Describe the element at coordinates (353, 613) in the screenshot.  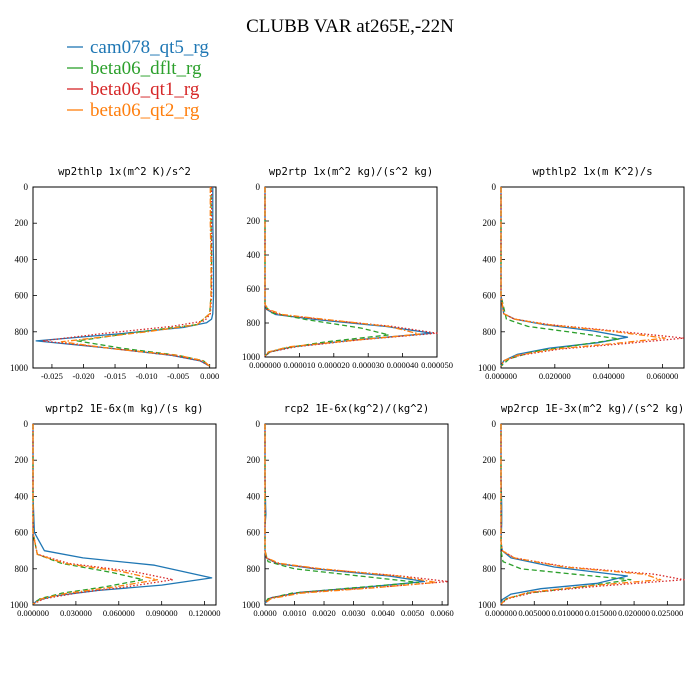
I see `x-tick-label: 0.0030` at that location.